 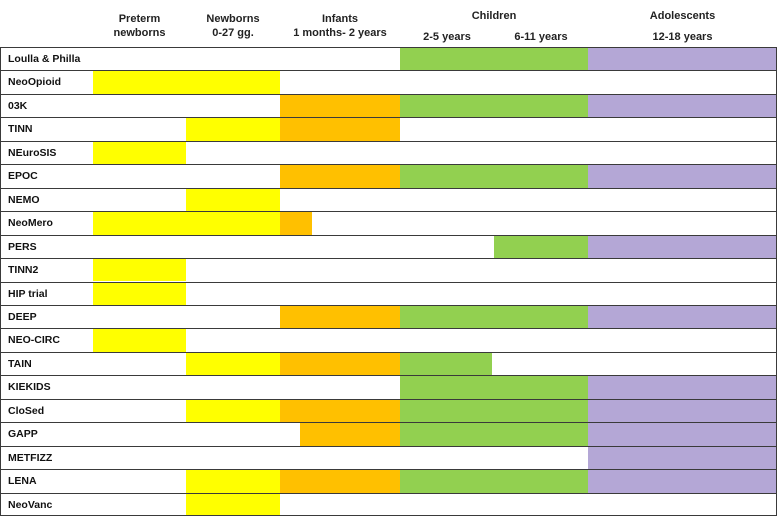 I want to click on bar-neovanc-newborns, so click(x=233, y=504).